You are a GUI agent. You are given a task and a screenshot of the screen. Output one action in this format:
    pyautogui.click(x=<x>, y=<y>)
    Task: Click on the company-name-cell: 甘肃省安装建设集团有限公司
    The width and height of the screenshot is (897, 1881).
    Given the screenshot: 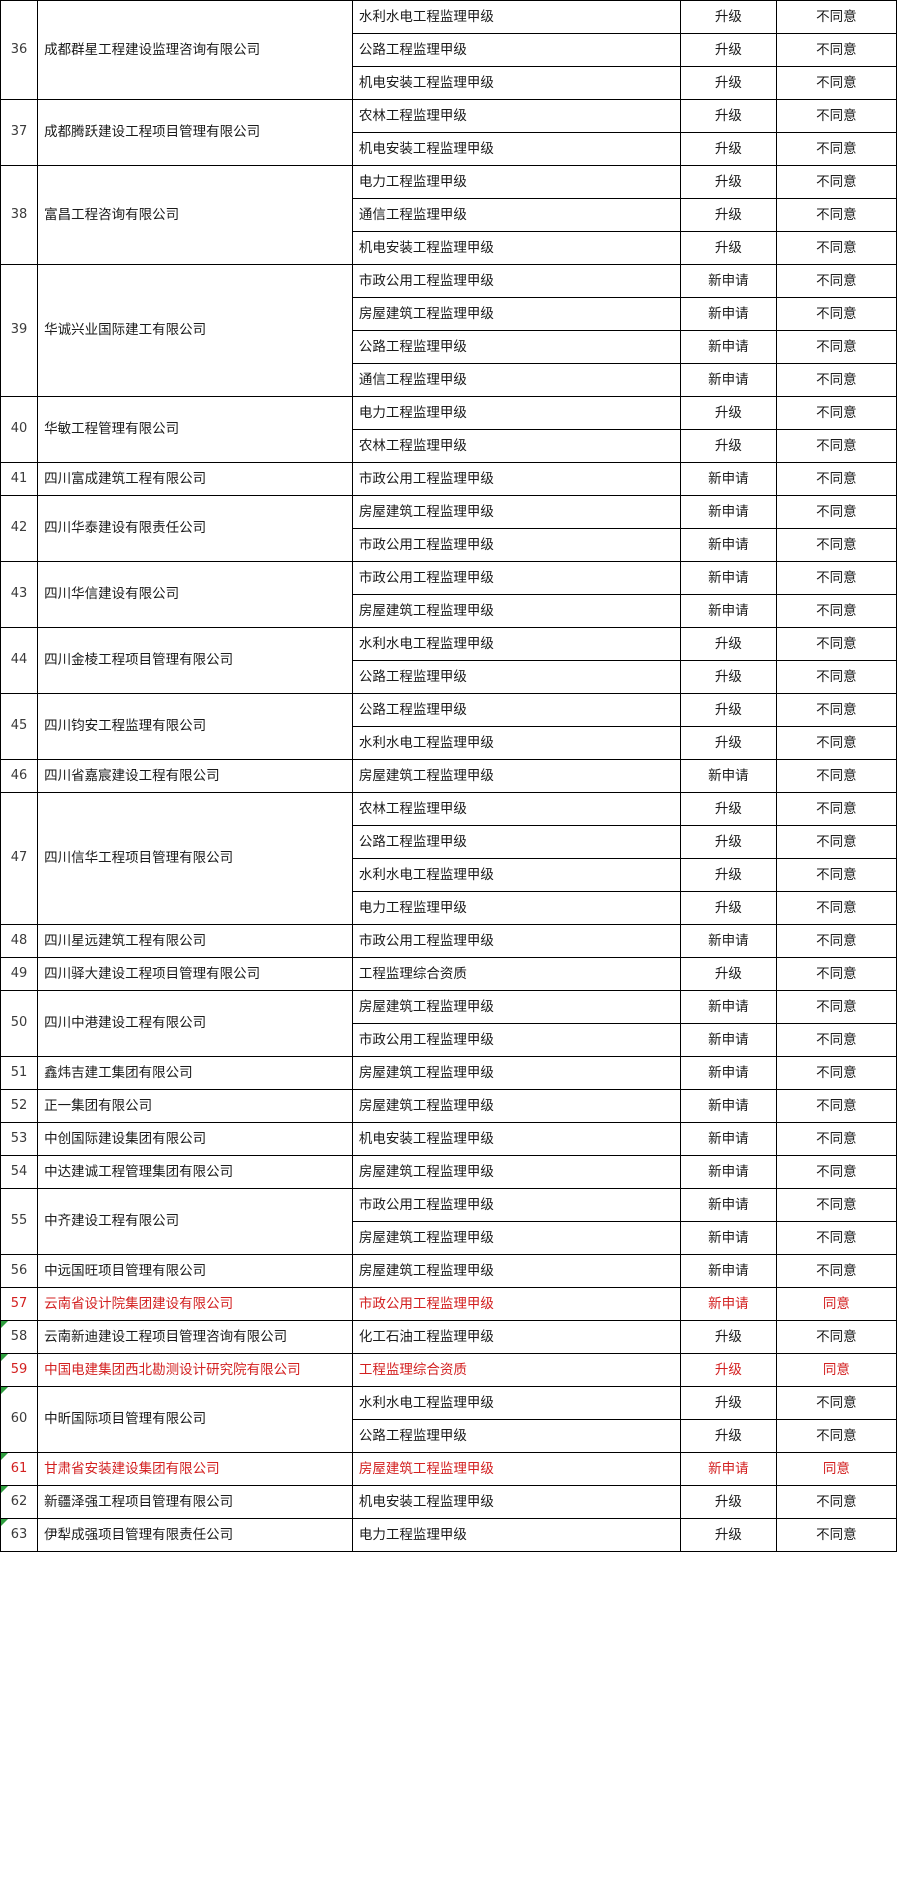 What is the action you would take?
    pyautogui.click(x=195, y=1469)
    